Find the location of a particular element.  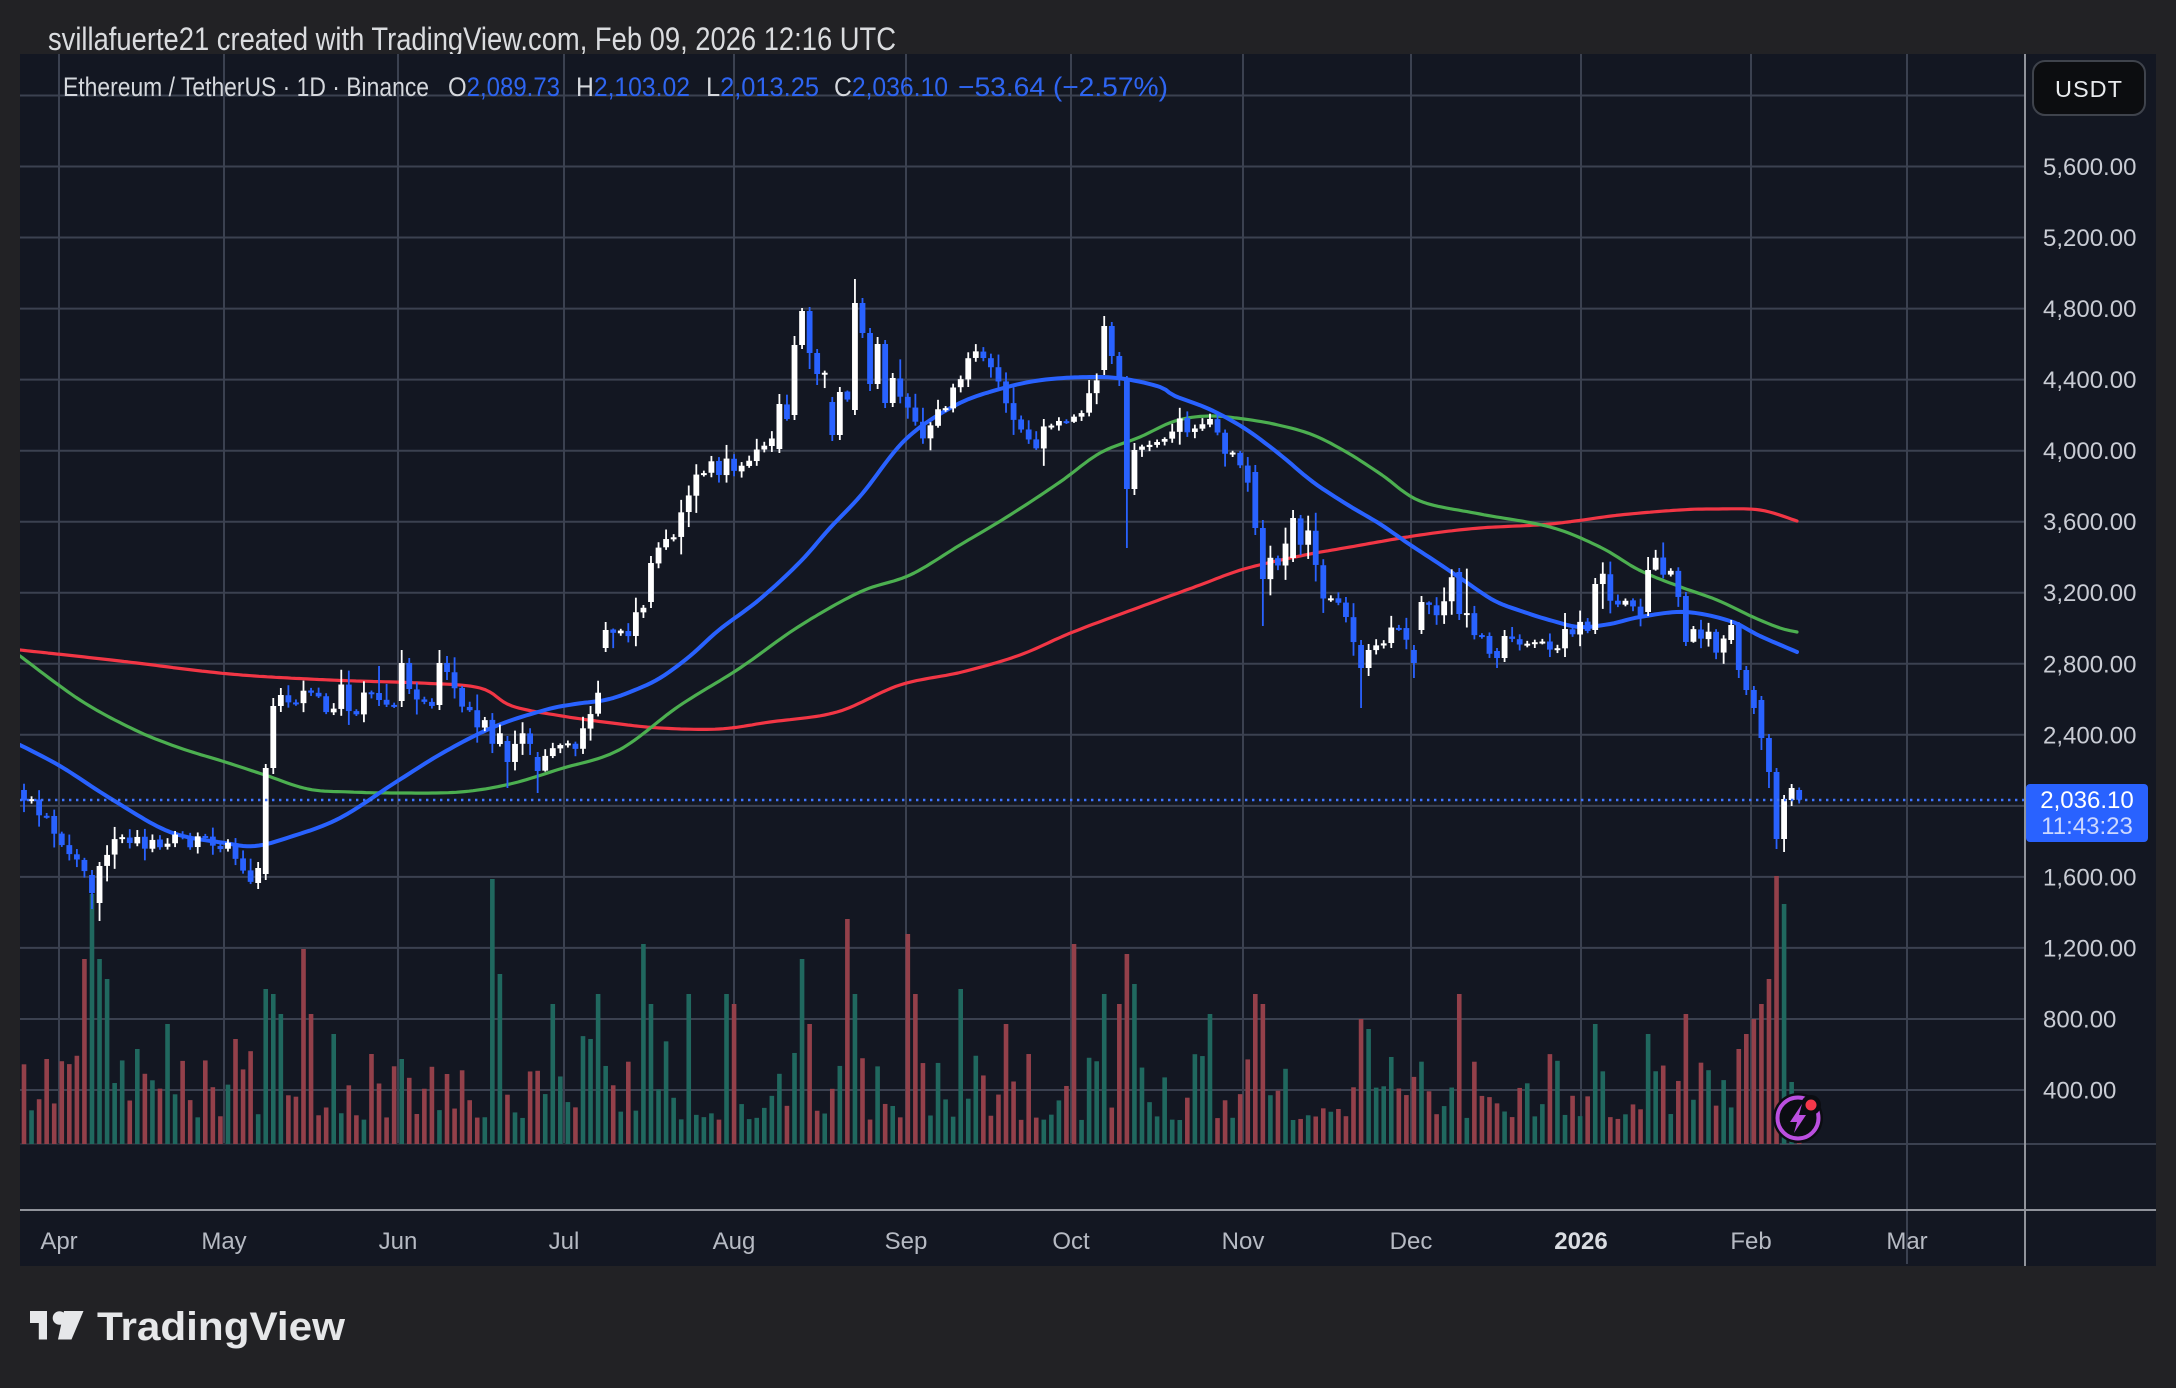

svg-text: Jun is located at coordinates (398, 1241).